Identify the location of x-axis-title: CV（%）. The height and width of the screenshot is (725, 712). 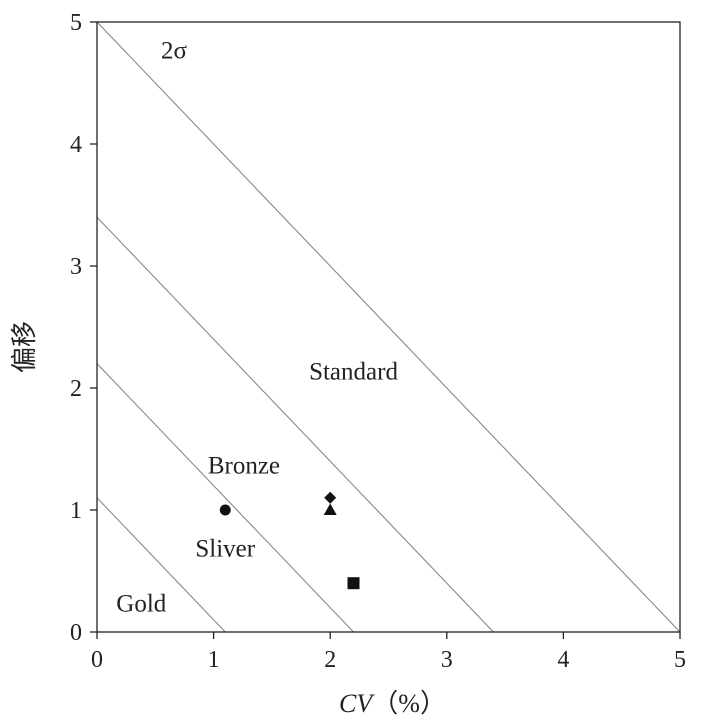
(392, 703).